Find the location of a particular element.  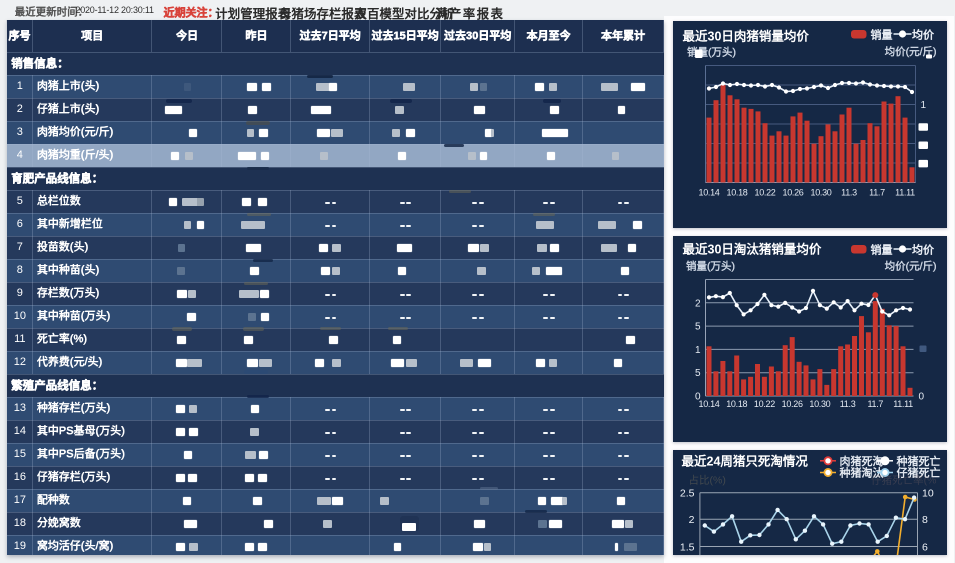

svg-text: 2.5 is located at coordinates (686, 494).